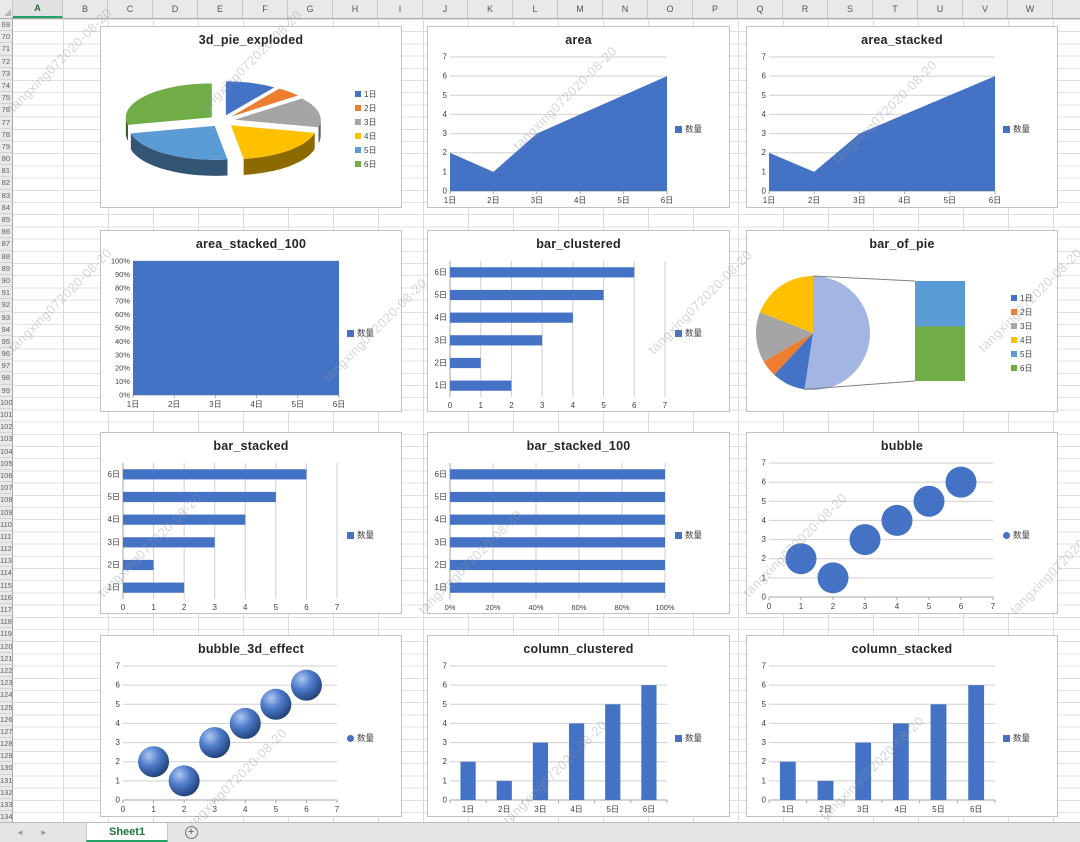  What do you see at coordinates (310, 9) in the screenshot?
I see `column-header-G: G` at bounding box center [310, 9].